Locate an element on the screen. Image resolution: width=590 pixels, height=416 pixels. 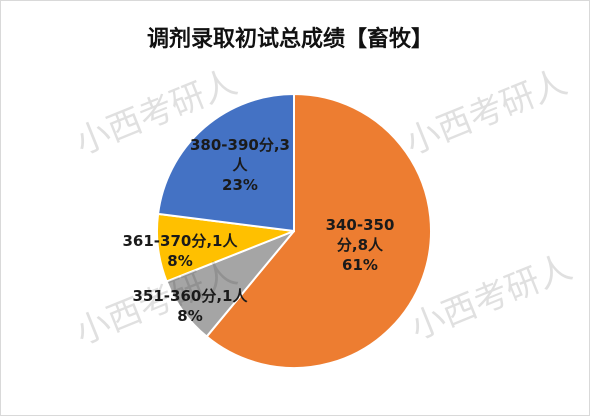
slice-label: 380-390分,3人 23% is located at coordinates (240, 165).